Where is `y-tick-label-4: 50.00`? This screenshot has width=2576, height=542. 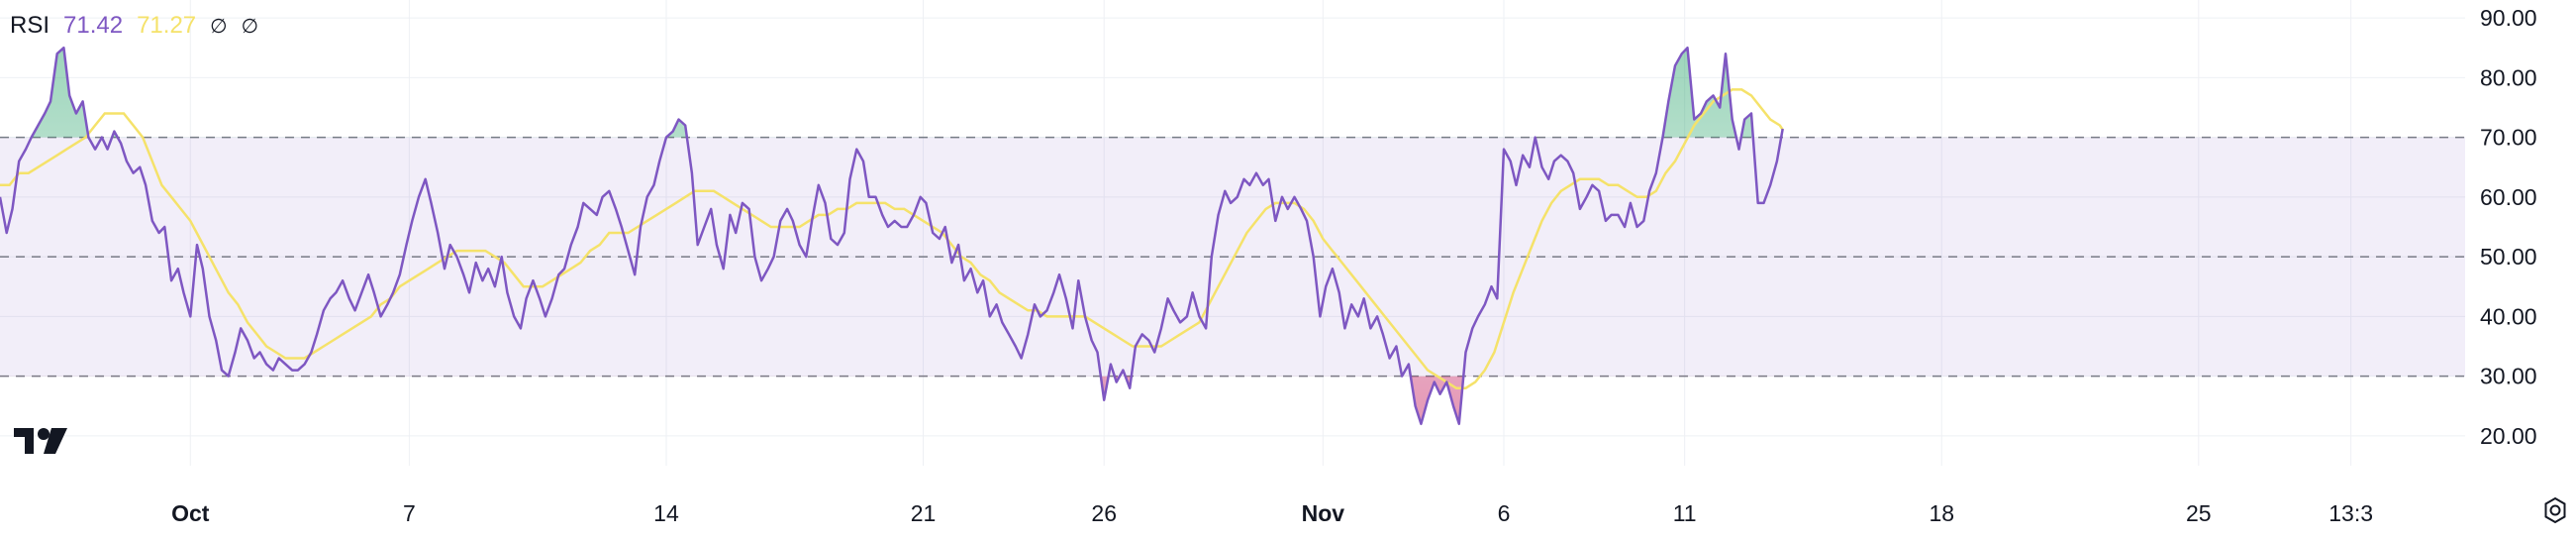
y-tick-label-4: 50.00 is located at coordinates (2509, 257).